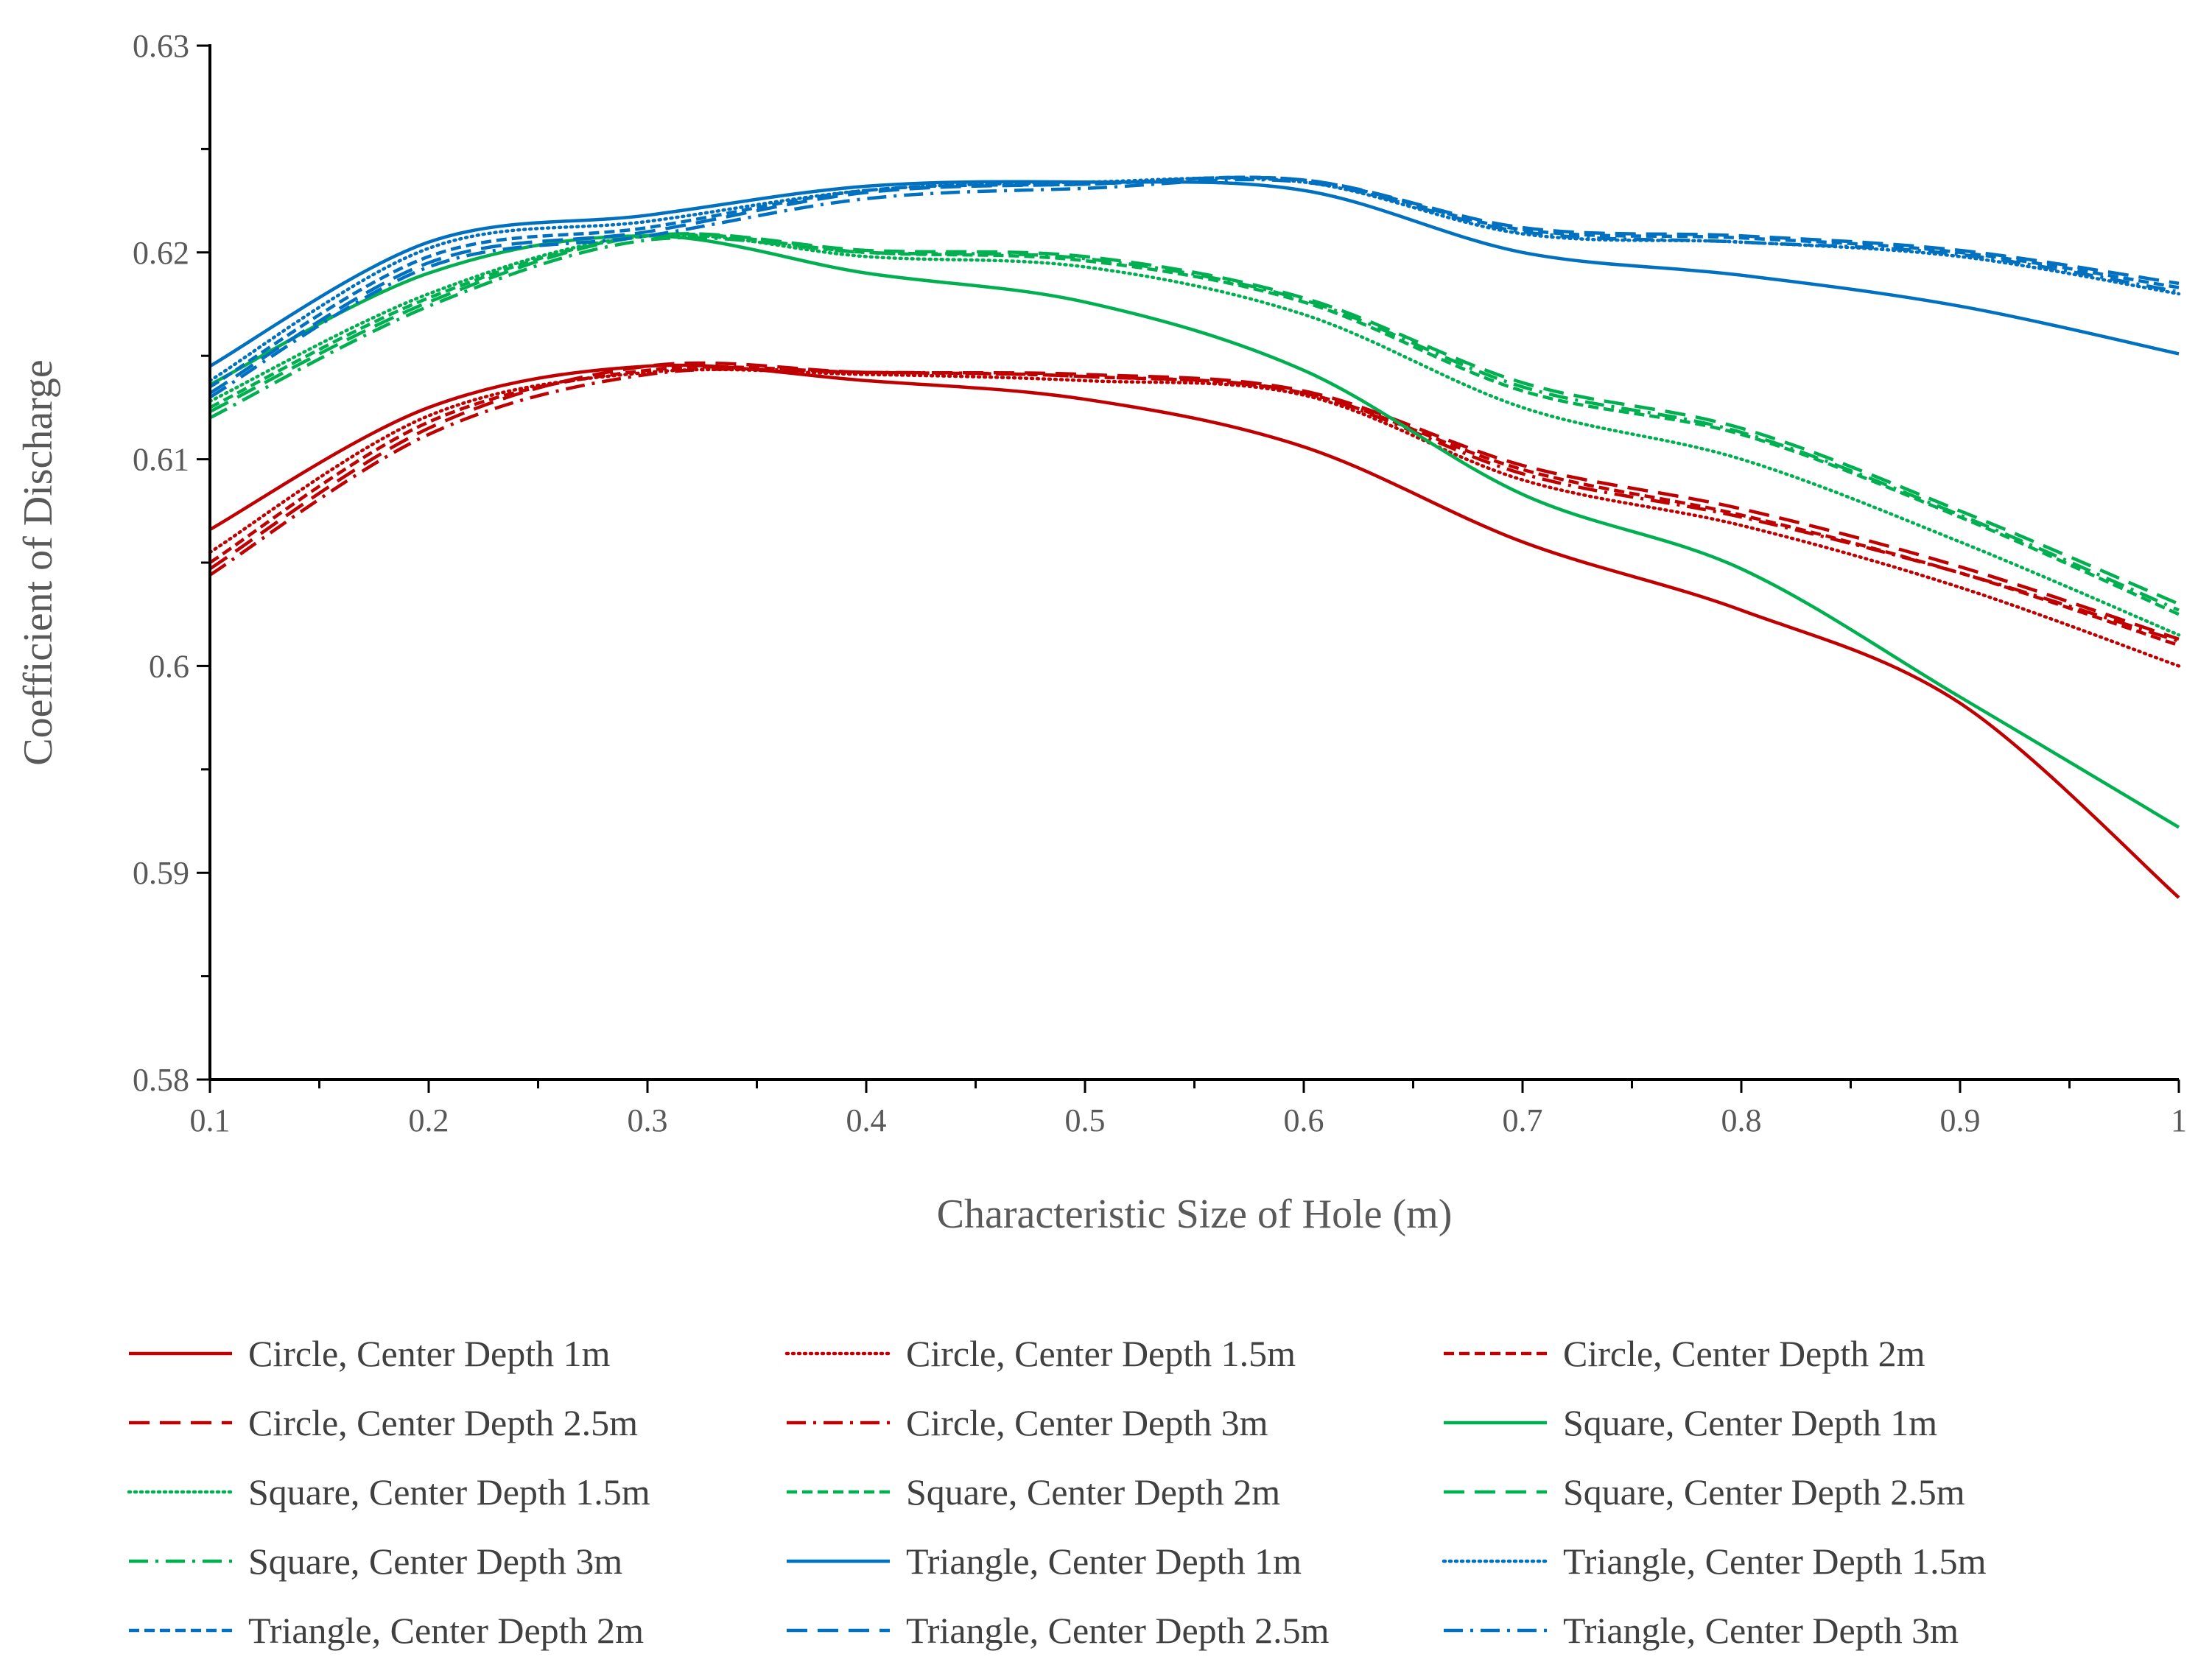 The image size is (2212, 1665). Describe the element at coordinates (866, 1120) in the screenshot. I see `x-tick-label: 0.4` at that location.